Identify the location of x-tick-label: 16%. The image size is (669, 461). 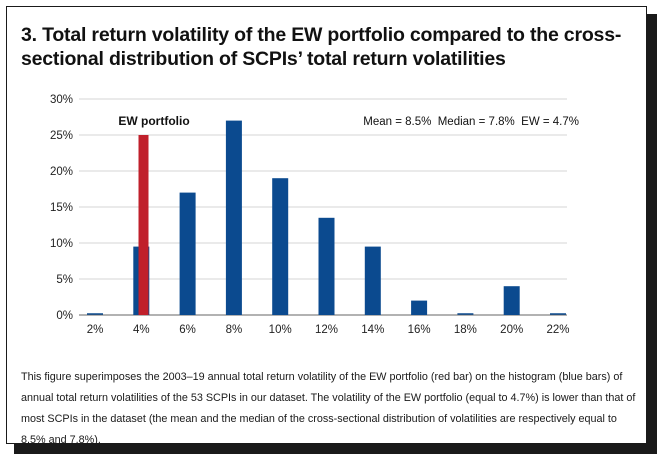
(419, 330).